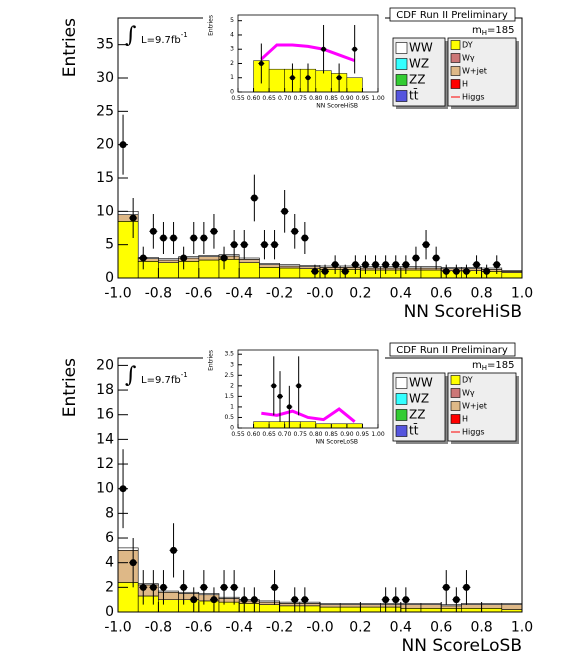 Image resolution: width=567 pixels, height=667 pixels. I want to click on x-tick-label: -0.2, so click(279, 293).